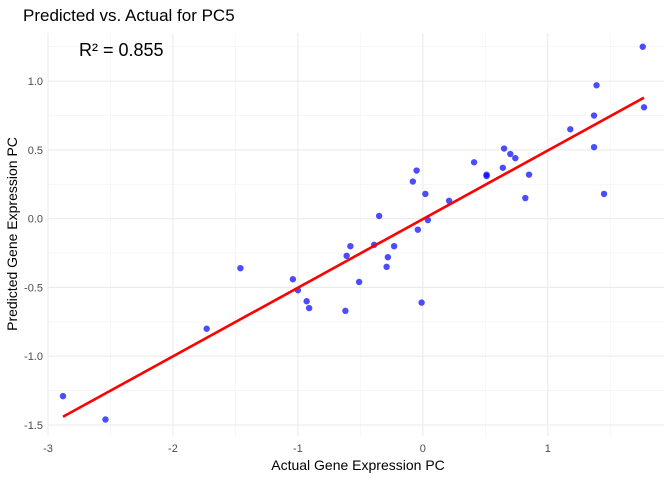 This screenshot has height=480, width=672. Describe the element at coordinates (35, 82) in the screenshot. I see `y-tick-label: 1.0` at that location.